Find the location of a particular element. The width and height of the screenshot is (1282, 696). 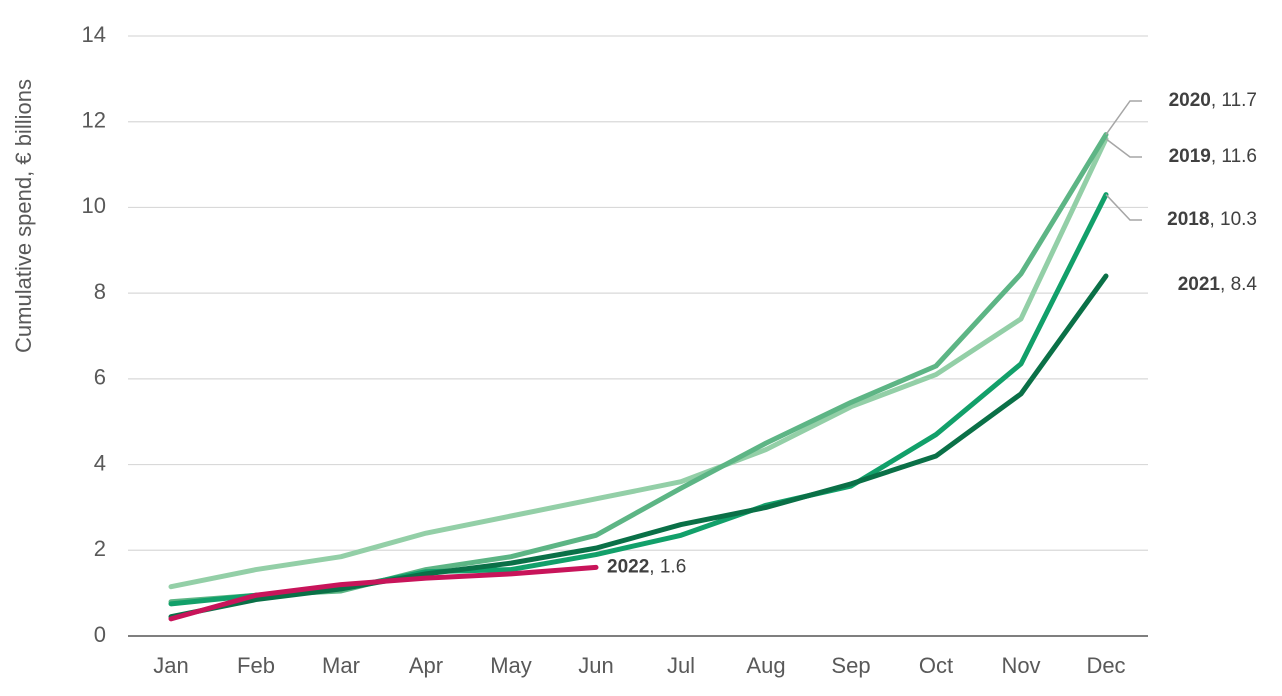

label-name: 2020 is located at coordinates (1190, 100).